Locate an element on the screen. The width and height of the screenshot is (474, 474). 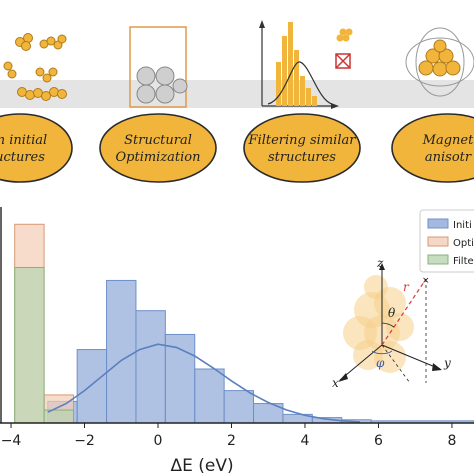
phi-arc is located at coordinates (382, 352).